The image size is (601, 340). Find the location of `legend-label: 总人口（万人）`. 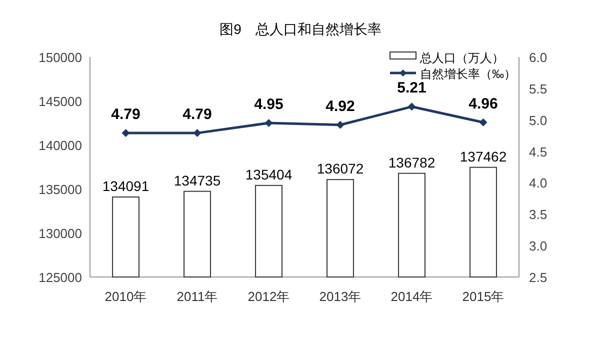

legend-label: 总人口（万人） is located at coordinates (461, 58).